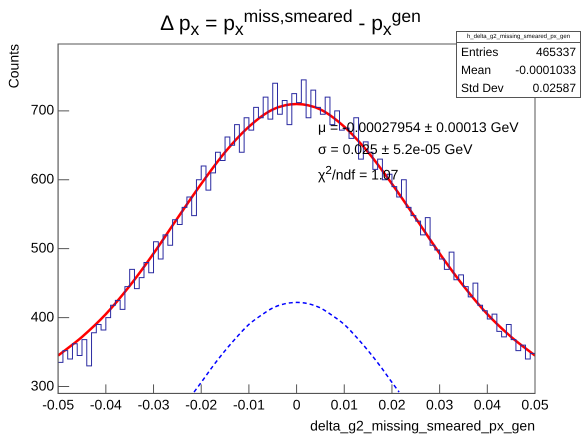  What do you see at coordinates (535, 404) in the screenshot?
I see `x-tick-label: 0.05` at bounding box center [535, 404].